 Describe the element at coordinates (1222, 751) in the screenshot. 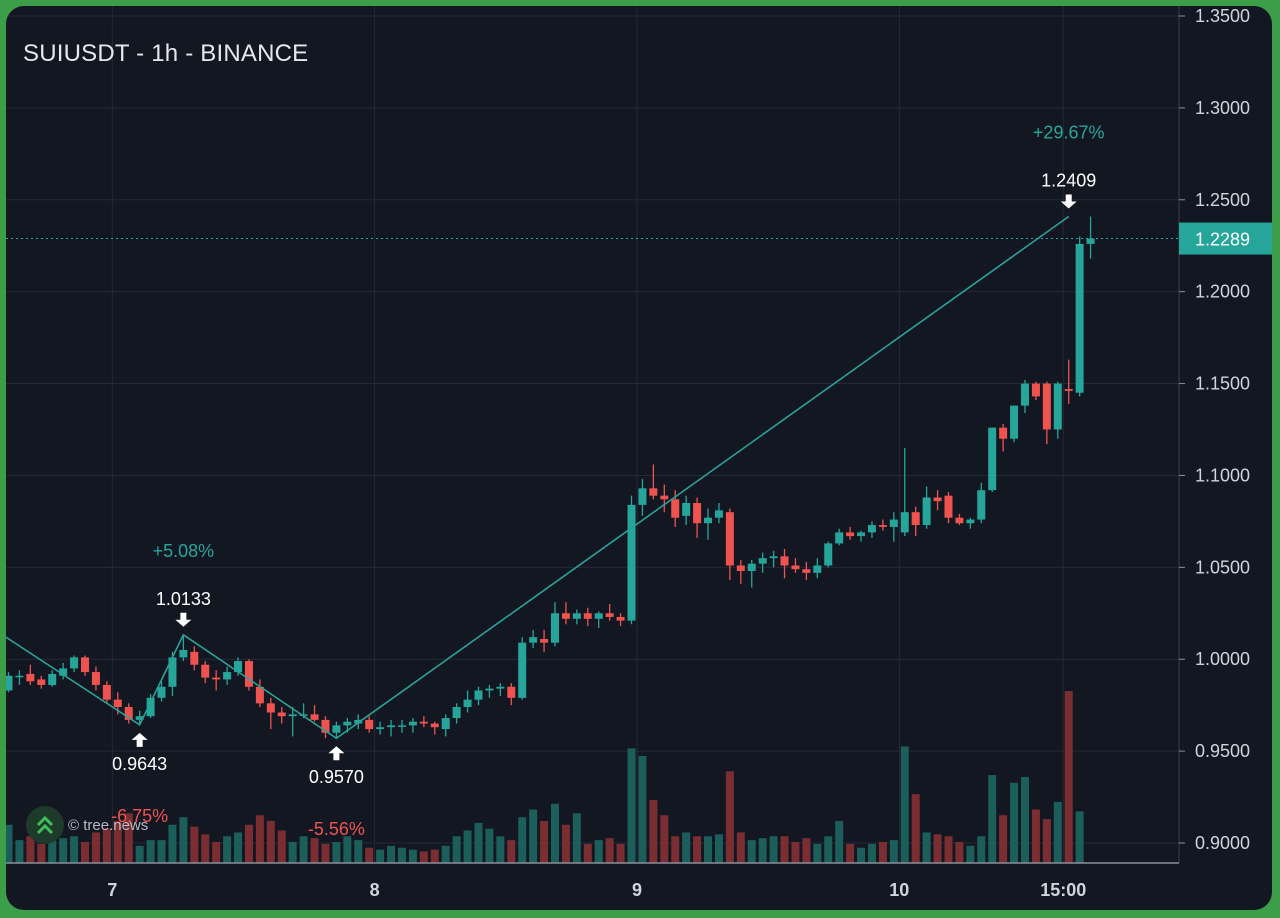

I see `price-tick-label: 0.9500` at that location.